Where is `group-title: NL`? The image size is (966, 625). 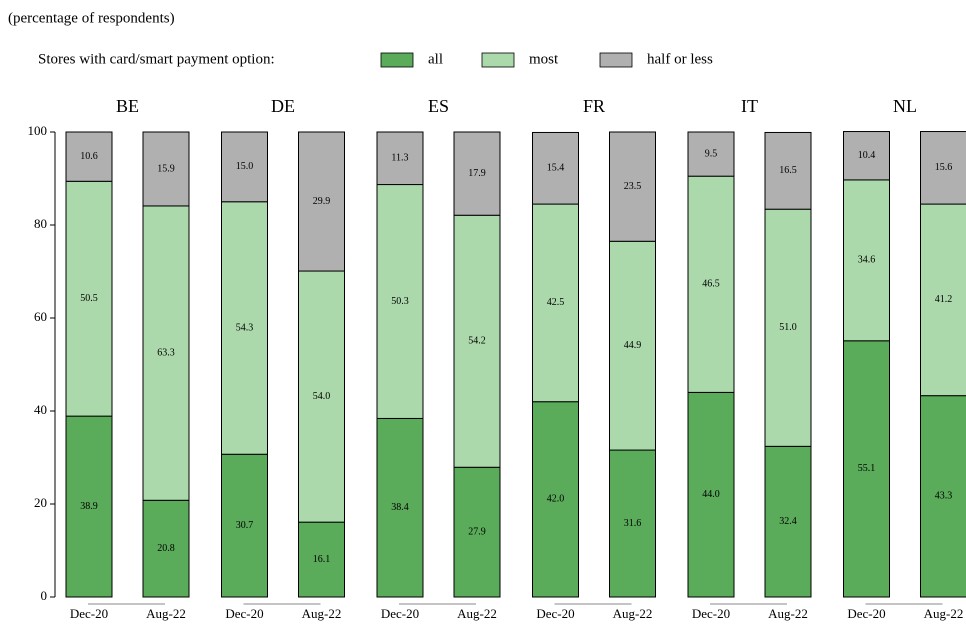
group-title: NL is located at coordinates (905, 106).